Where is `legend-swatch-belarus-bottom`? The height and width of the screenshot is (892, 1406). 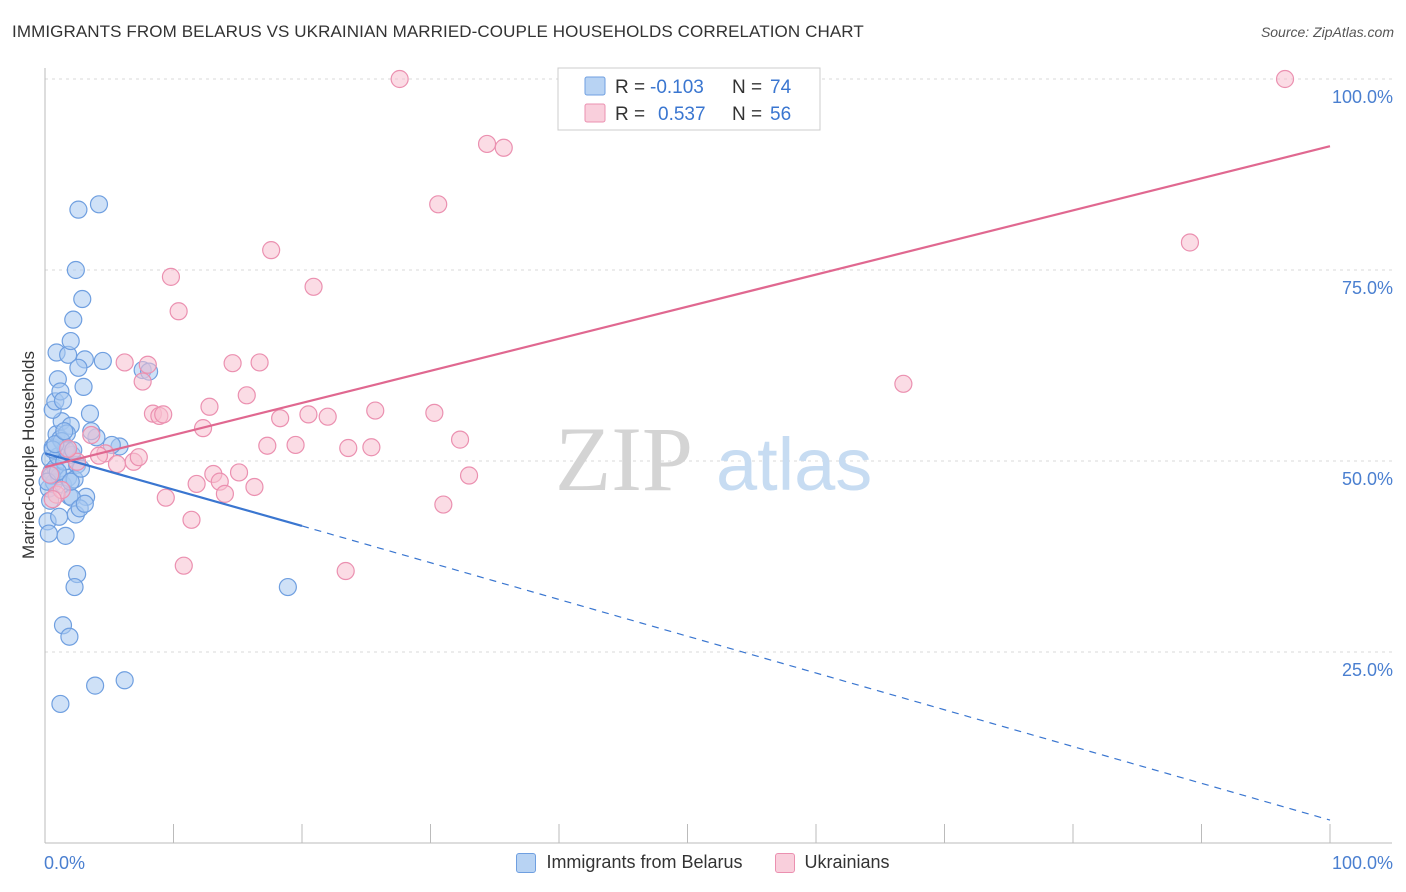
legend-swatch-belarus-bottom is located at coordinates (526, 862).